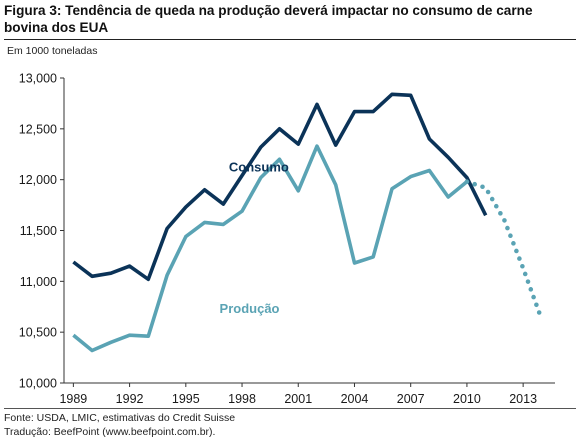  What do you see at coordinates (38, 384) in the screenshot?
I see `y-tick-label: 10,000` at bounding box center [38, 384].